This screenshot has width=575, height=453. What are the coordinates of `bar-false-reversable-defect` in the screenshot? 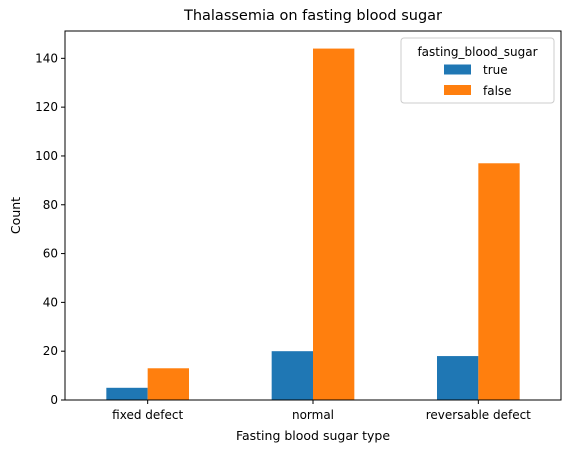 It's located at (499, 281).